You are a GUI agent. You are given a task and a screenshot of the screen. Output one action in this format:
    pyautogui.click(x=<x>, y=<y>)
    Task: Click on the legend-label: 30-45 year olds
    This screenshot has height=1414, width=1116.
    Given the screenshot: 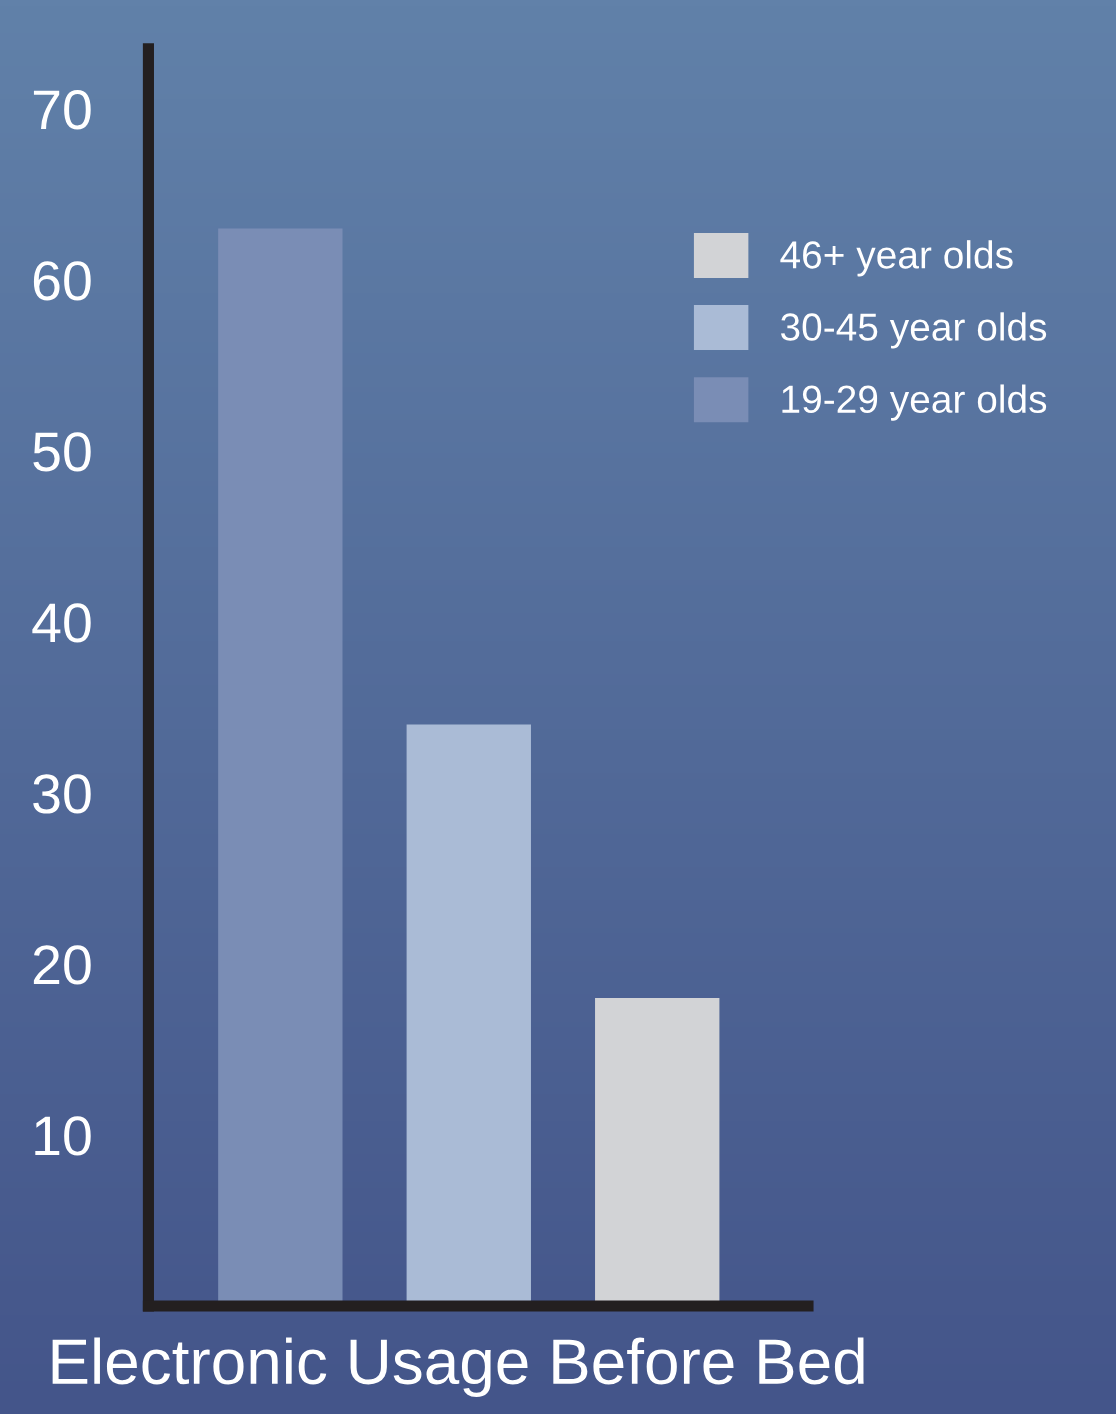 What is the action you would take?
    pyautogui.click(x=913, y=330)
    